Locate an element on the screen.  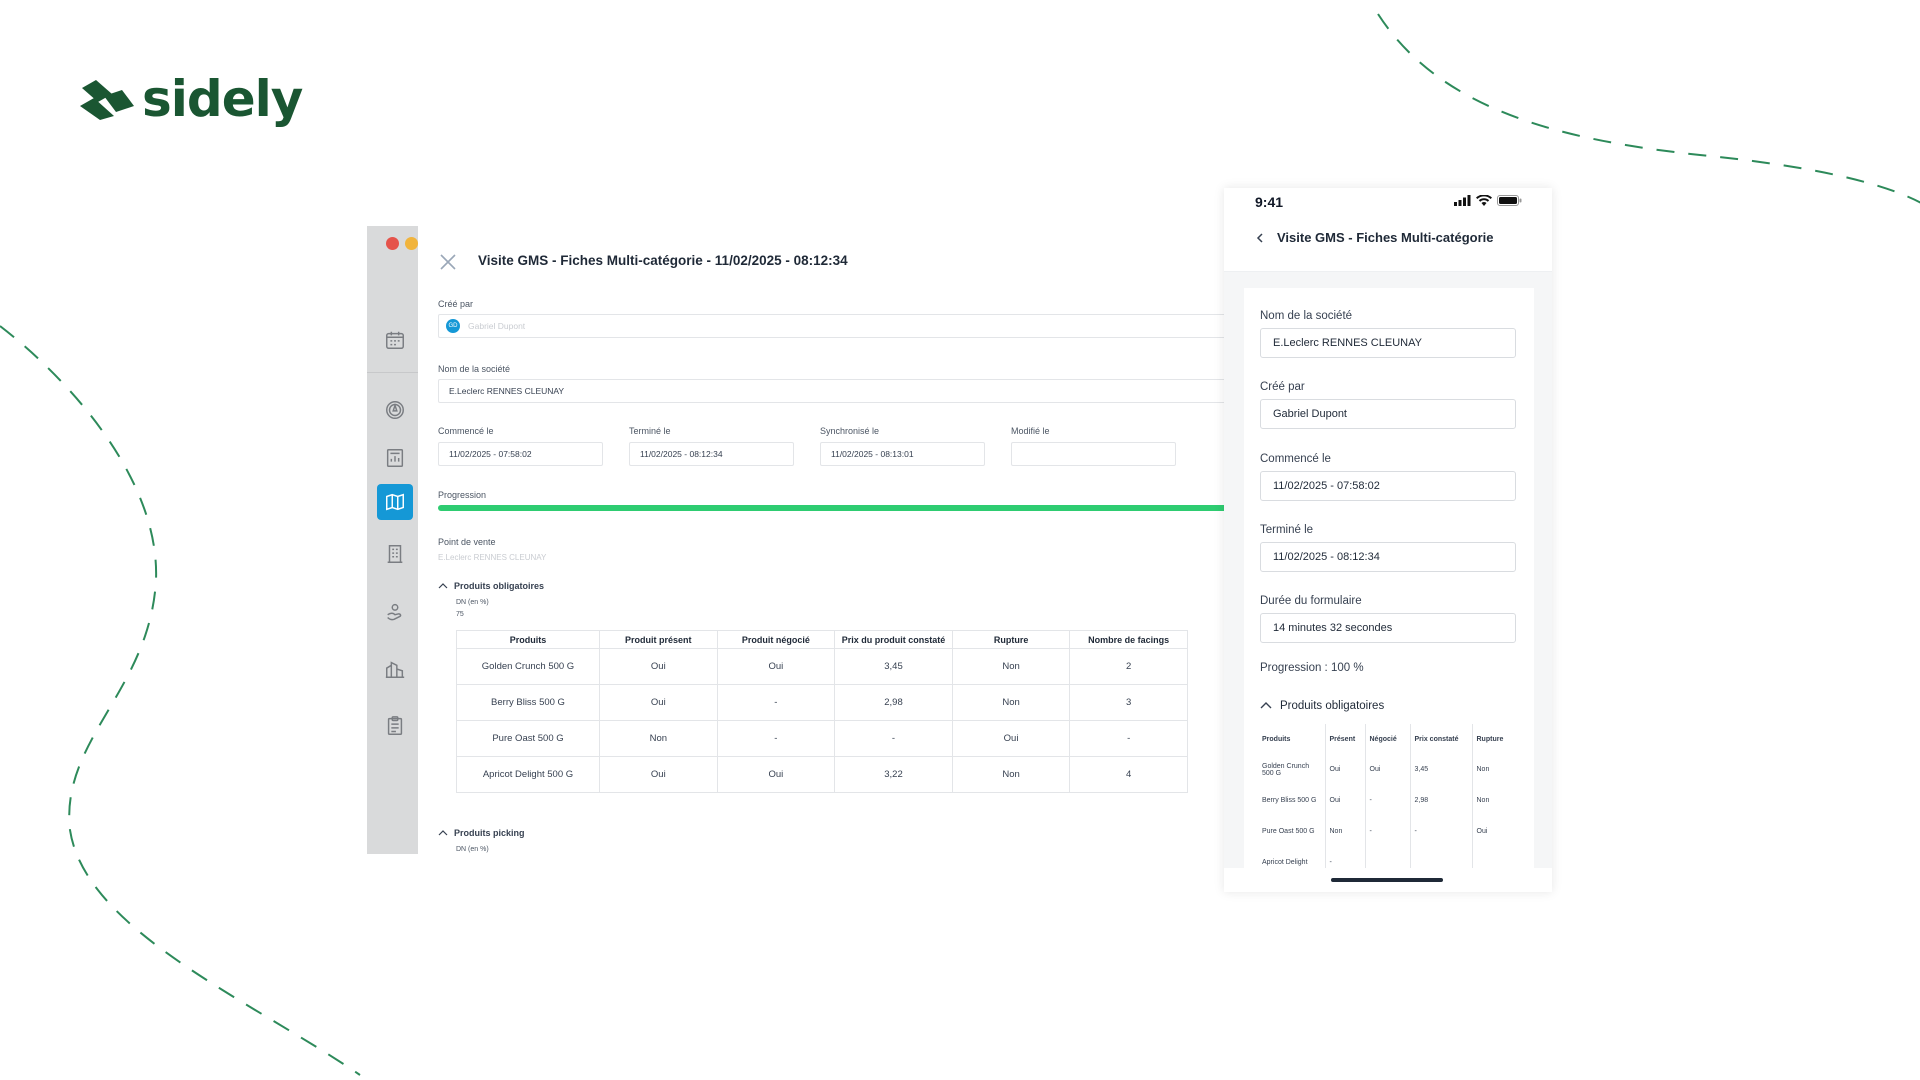
table-row: Berry Bliss 500 G Oui - 2,98 Non is located at coordinates (1387, 800).